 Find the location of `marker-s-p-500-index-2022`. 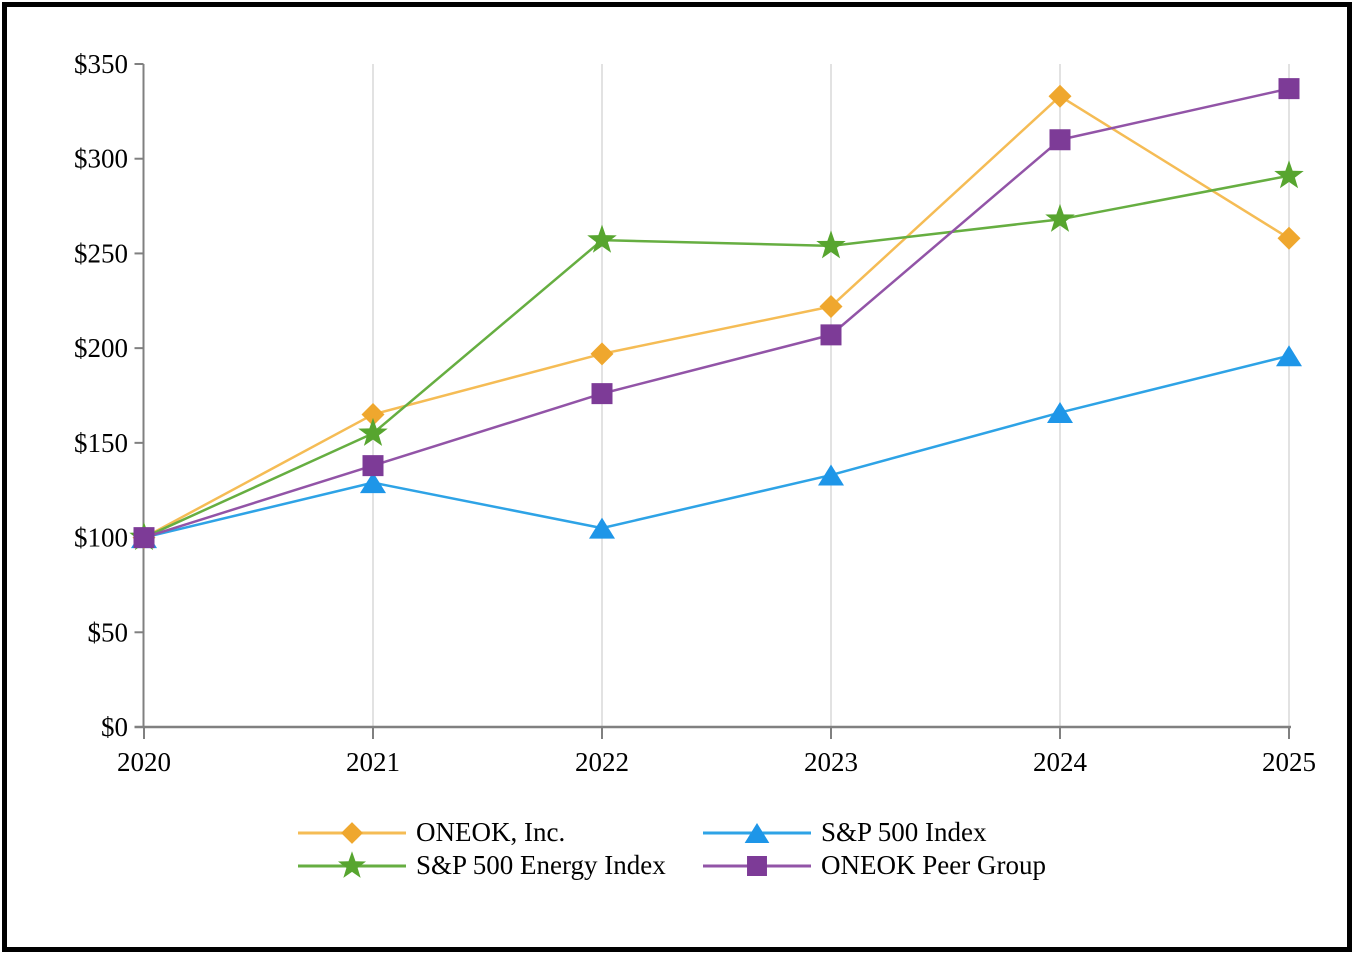

marker-s-p-500-index-2022 is located at coordinates (602, 528).